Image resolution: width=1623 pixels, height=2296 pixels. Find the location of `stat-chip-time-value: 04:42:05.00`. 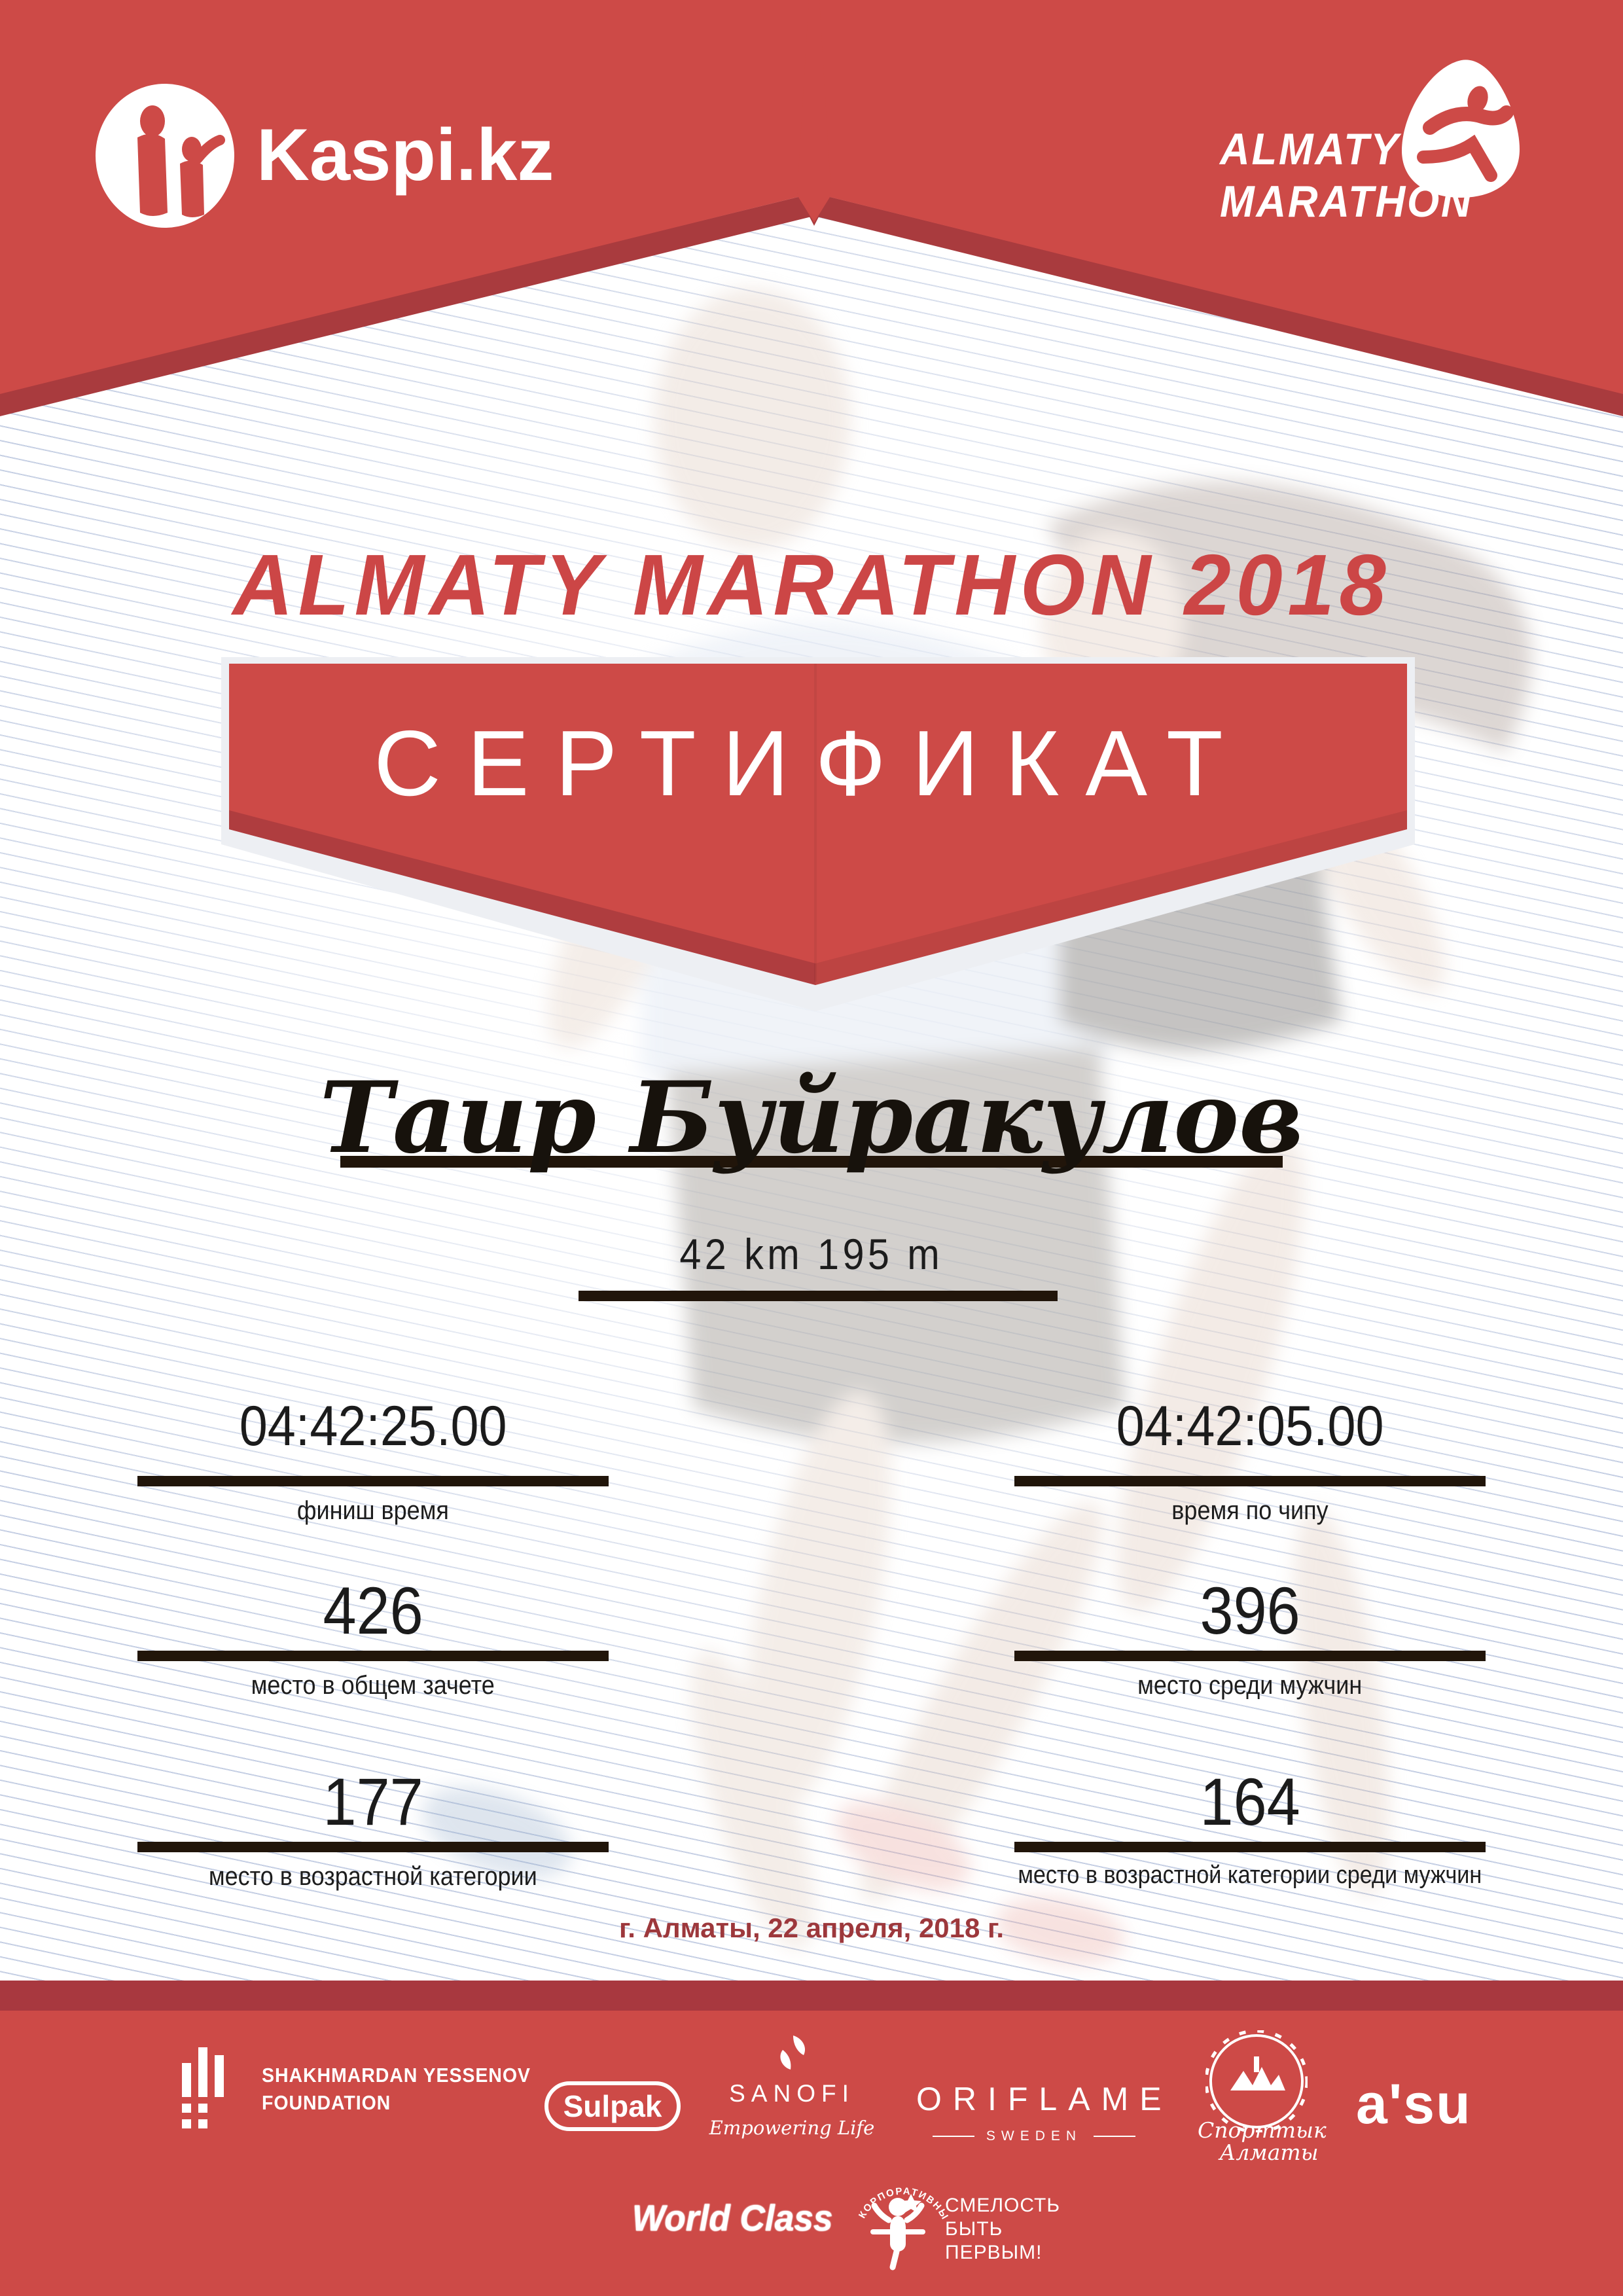

stat-chip-time-value: 04:42:05.00 is located at coordinates (1250, 1426).